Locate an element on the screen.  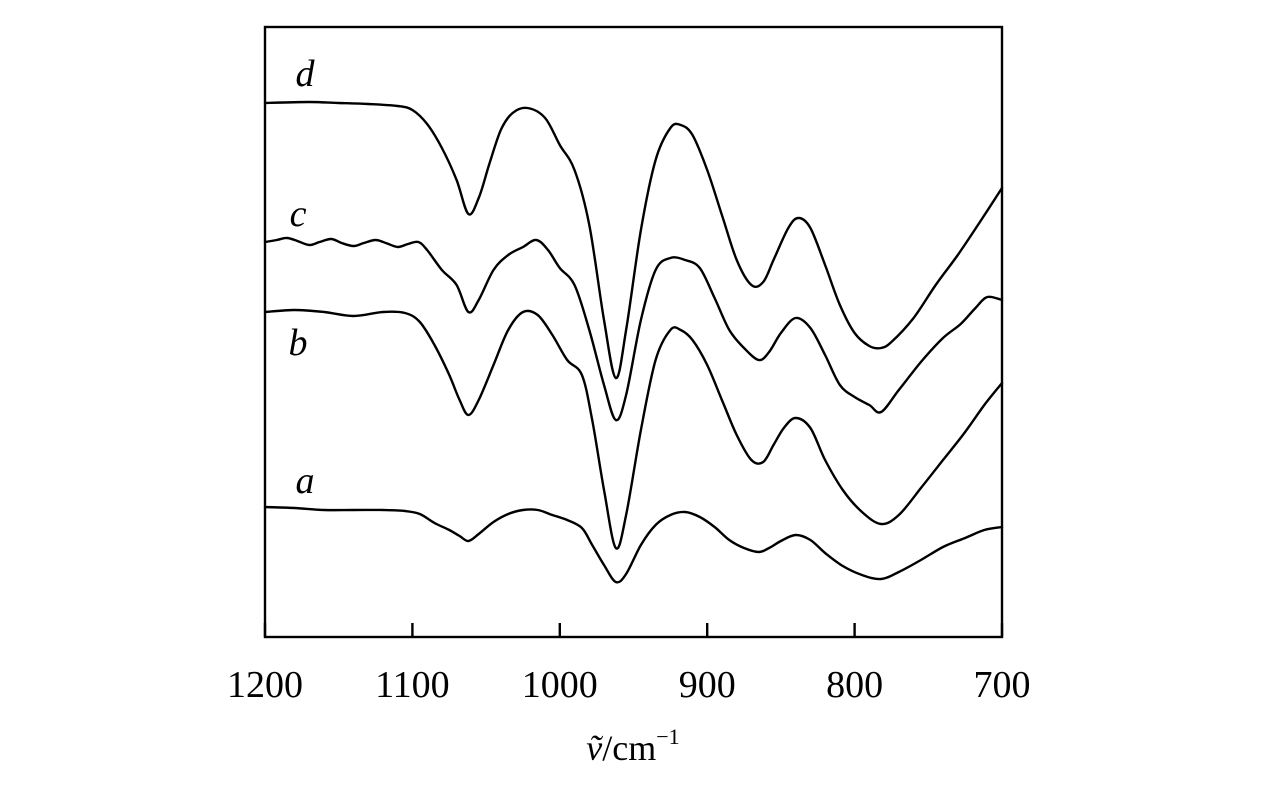
x-axis-exponent: −1 is located at coordinates (667, 736).